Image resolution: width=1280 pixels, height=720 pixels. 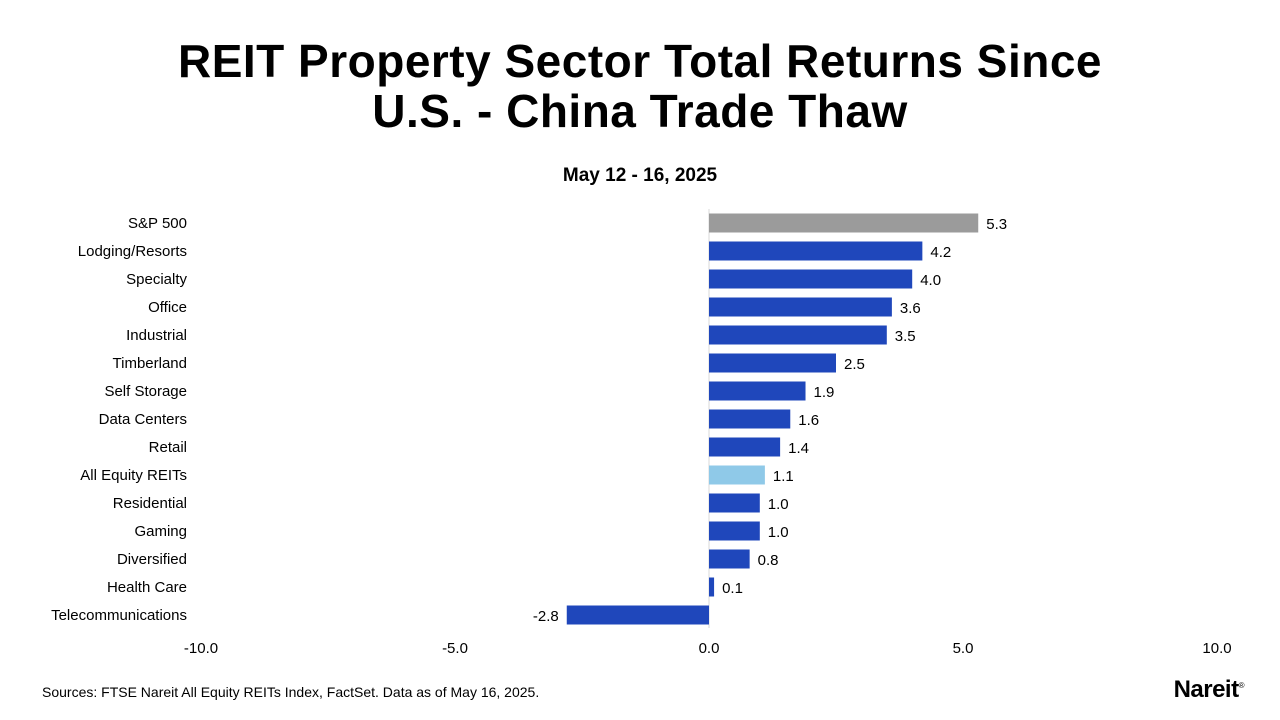 What do you see at coordinates (854, 364) in the screenshot?
I see `value-label-5: 2.5` at bounding box center [854, 364].